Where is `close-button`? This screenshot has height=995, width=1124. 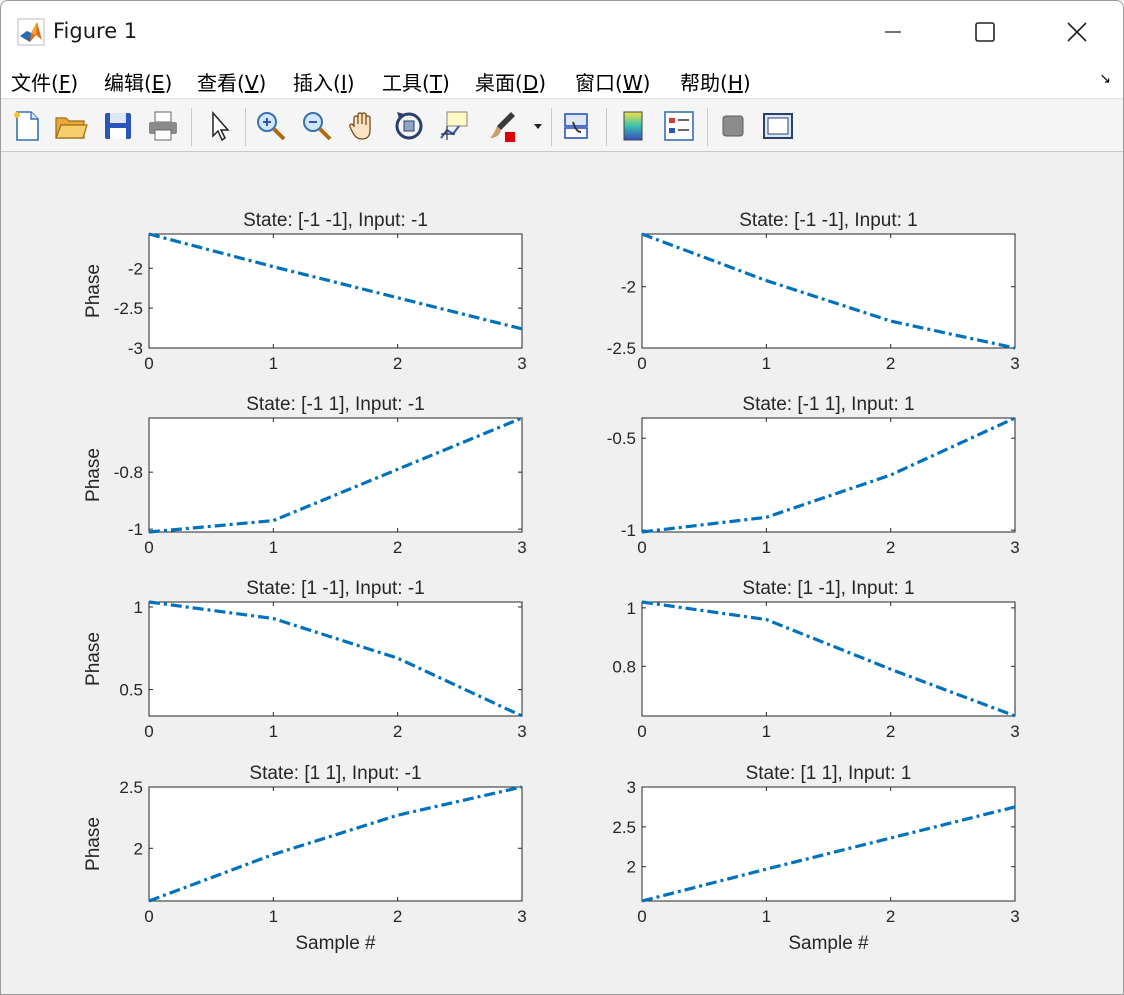 close-button is located at coordinates (1077, 32).